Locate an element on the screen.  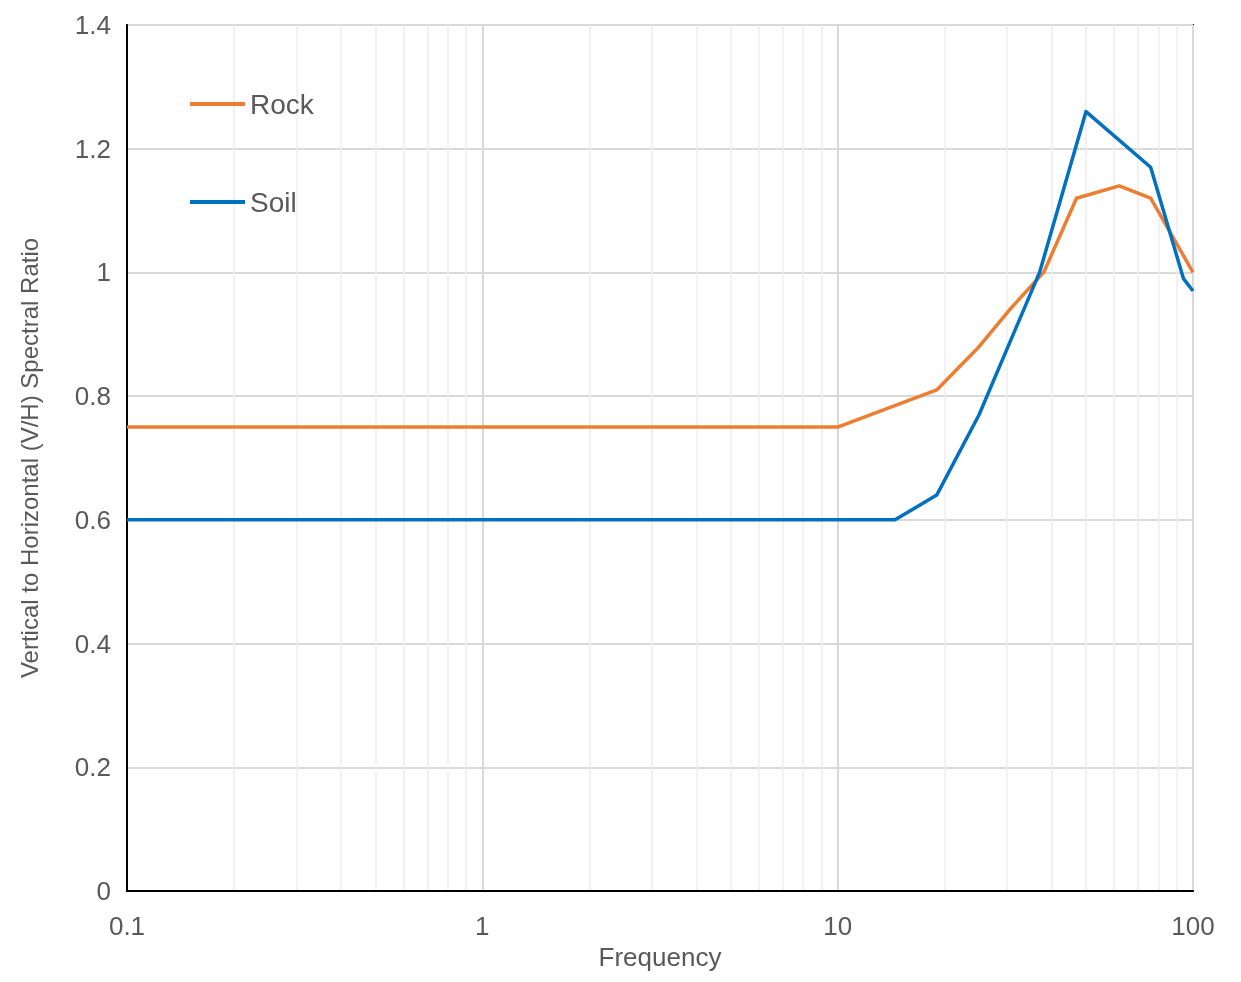
x-tick-label: 1 is located at coordinates (482, 926).